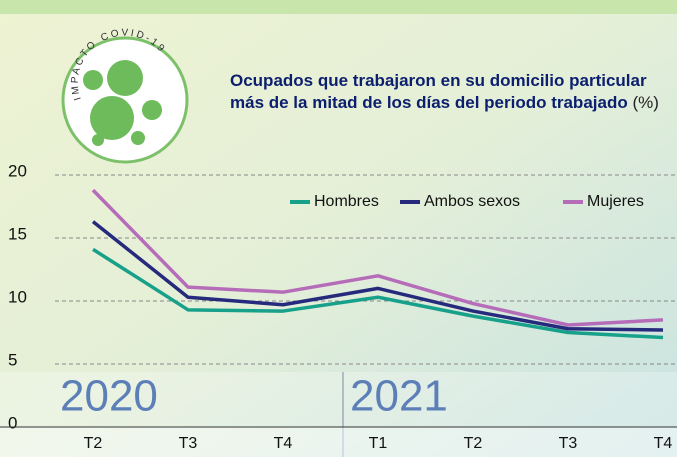  What do you see at coordinates (378, 443) in the screenshot?
I see `x-tick-label: T1` at bounding box center [378, 443].